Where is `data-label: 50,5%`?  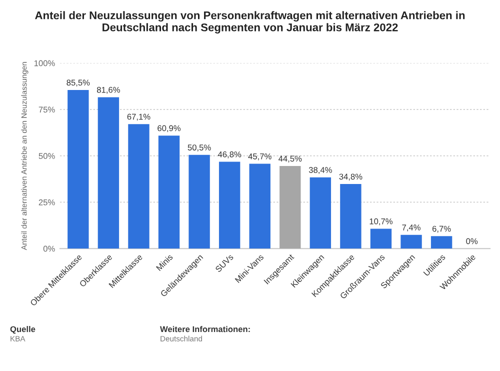 data-label: 50,5% is located at coordinates (199, 148).